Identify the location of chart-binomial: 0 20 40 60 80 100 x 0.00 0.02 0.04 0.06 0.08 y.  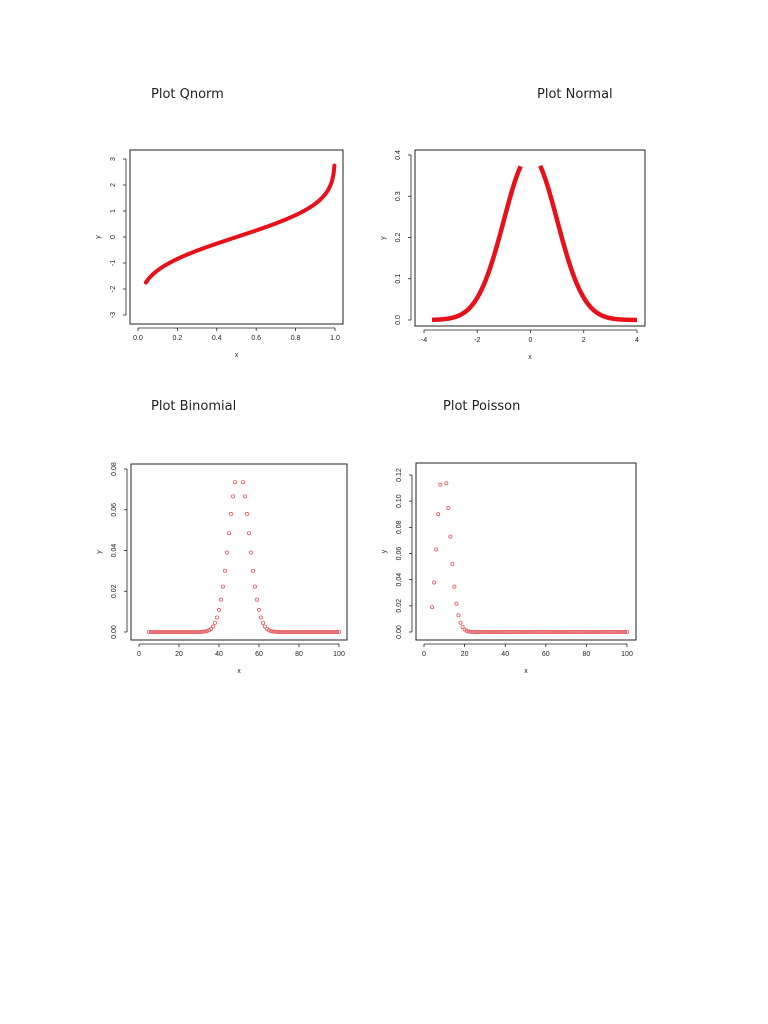
(222, 568).